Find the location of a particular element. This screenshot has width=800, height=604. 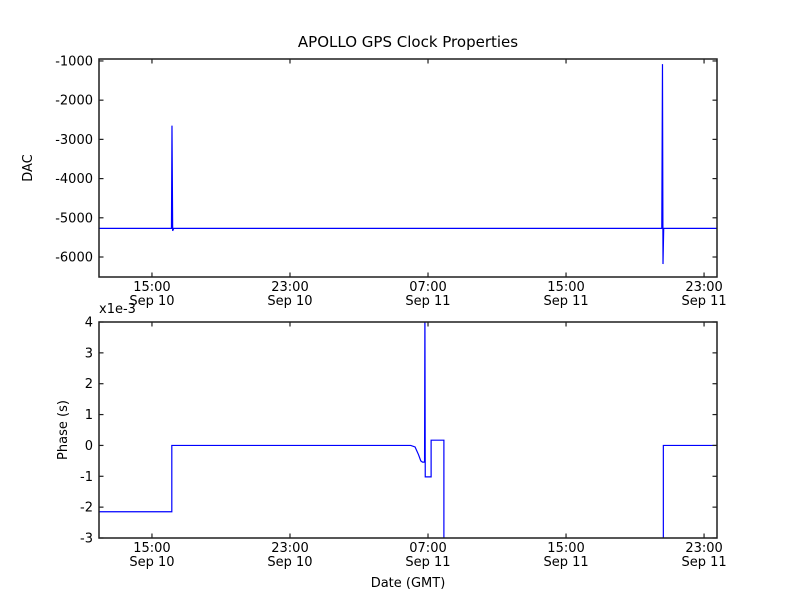

phase-x-tick-label-time: 07:00 is located at coordinates (427, 548).